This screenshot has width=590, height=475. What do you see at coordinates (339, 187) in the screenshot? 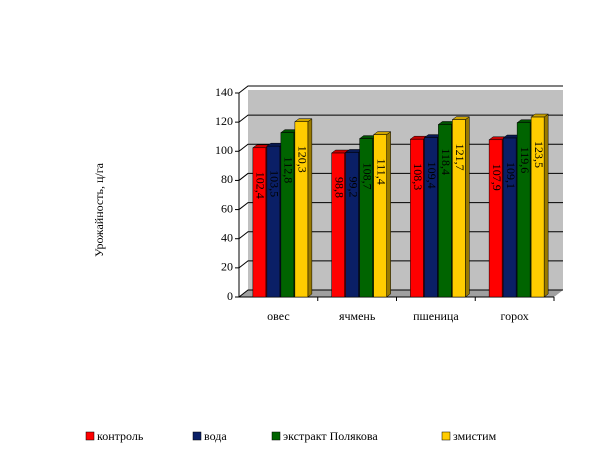
I see `value-label: 98,8` at bounding box center [339, 187].